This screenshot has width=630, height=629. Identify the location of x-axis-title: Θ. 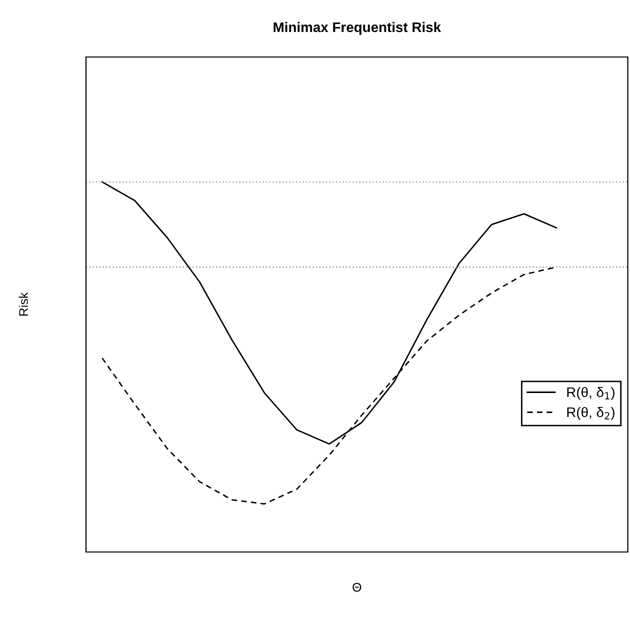
(357, 587).